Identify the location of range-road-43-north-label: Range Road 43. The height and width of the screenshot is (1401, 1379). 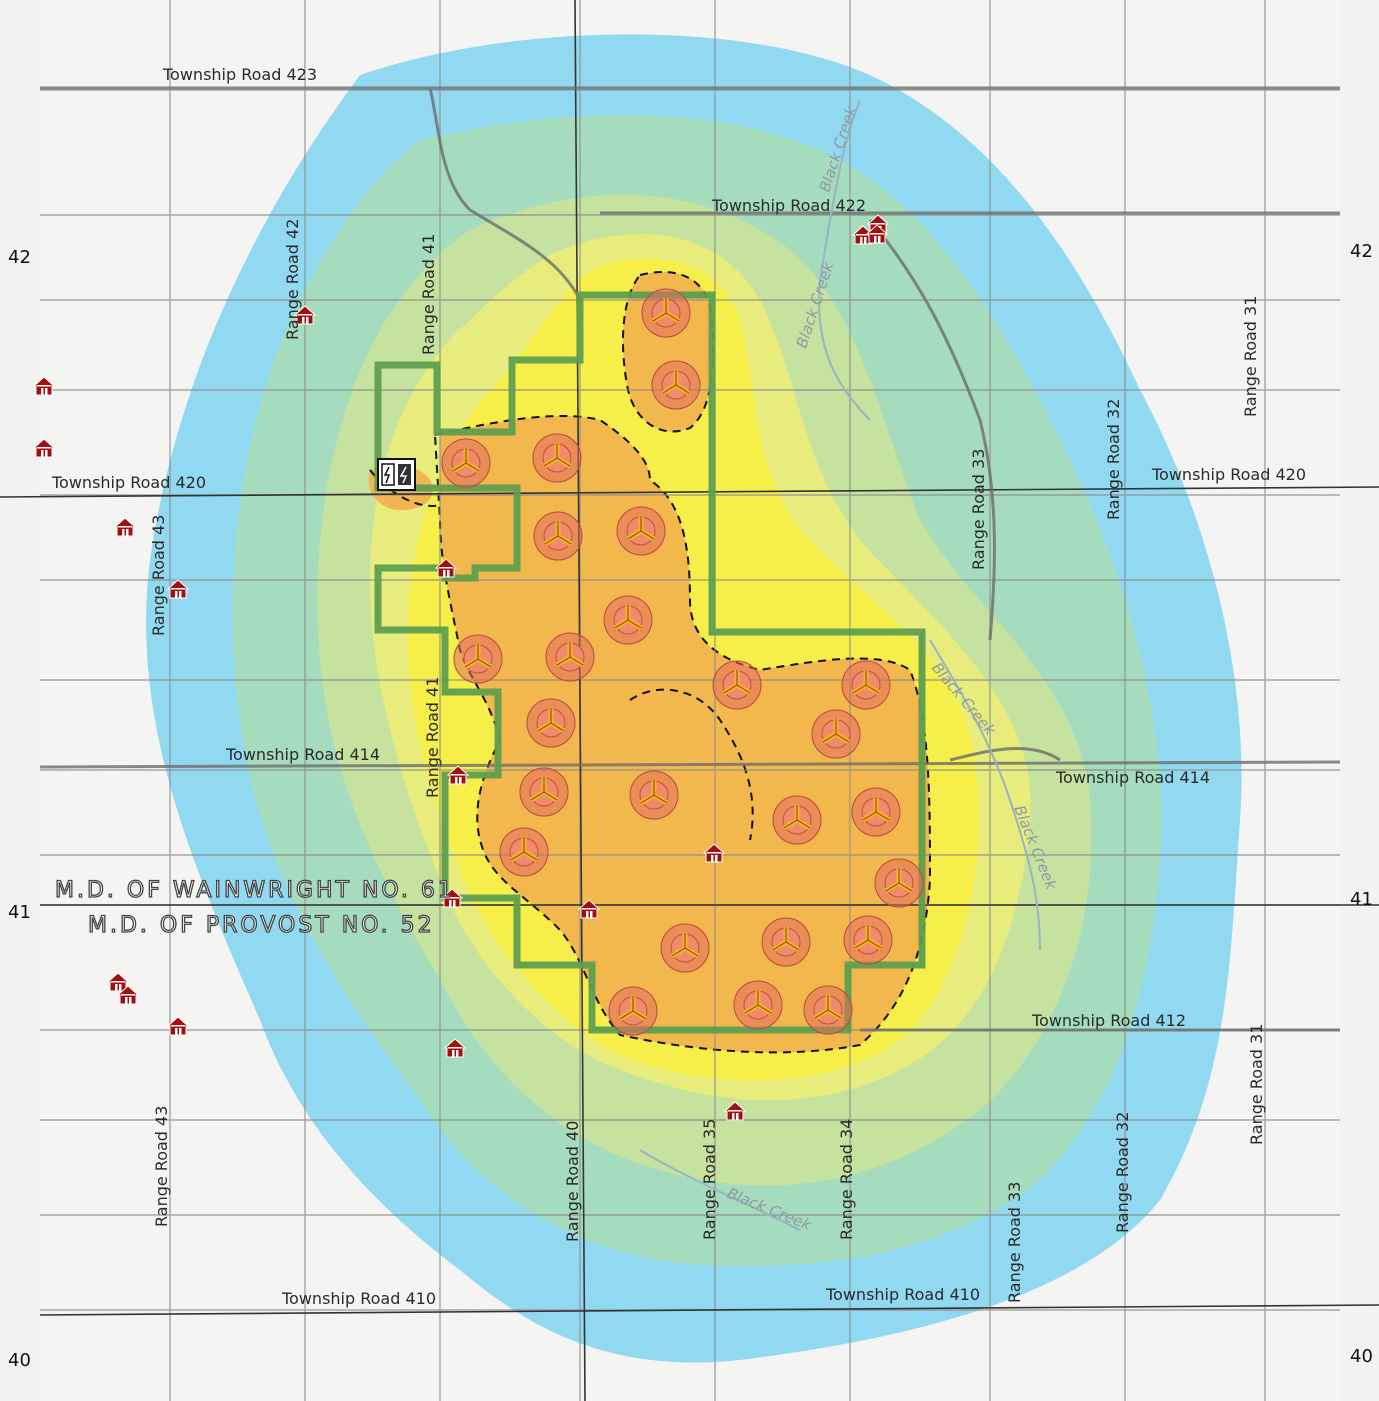
(158, 575).